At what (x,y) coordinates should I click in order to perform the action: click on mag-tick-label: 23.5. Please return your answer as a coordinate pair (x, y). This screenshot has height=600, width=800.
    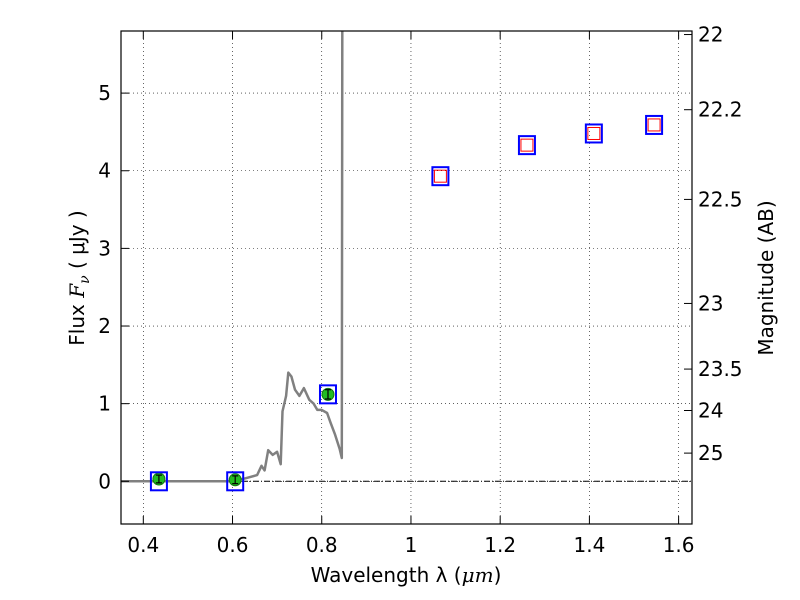
    Looking at the image, I should click on (720, 369).